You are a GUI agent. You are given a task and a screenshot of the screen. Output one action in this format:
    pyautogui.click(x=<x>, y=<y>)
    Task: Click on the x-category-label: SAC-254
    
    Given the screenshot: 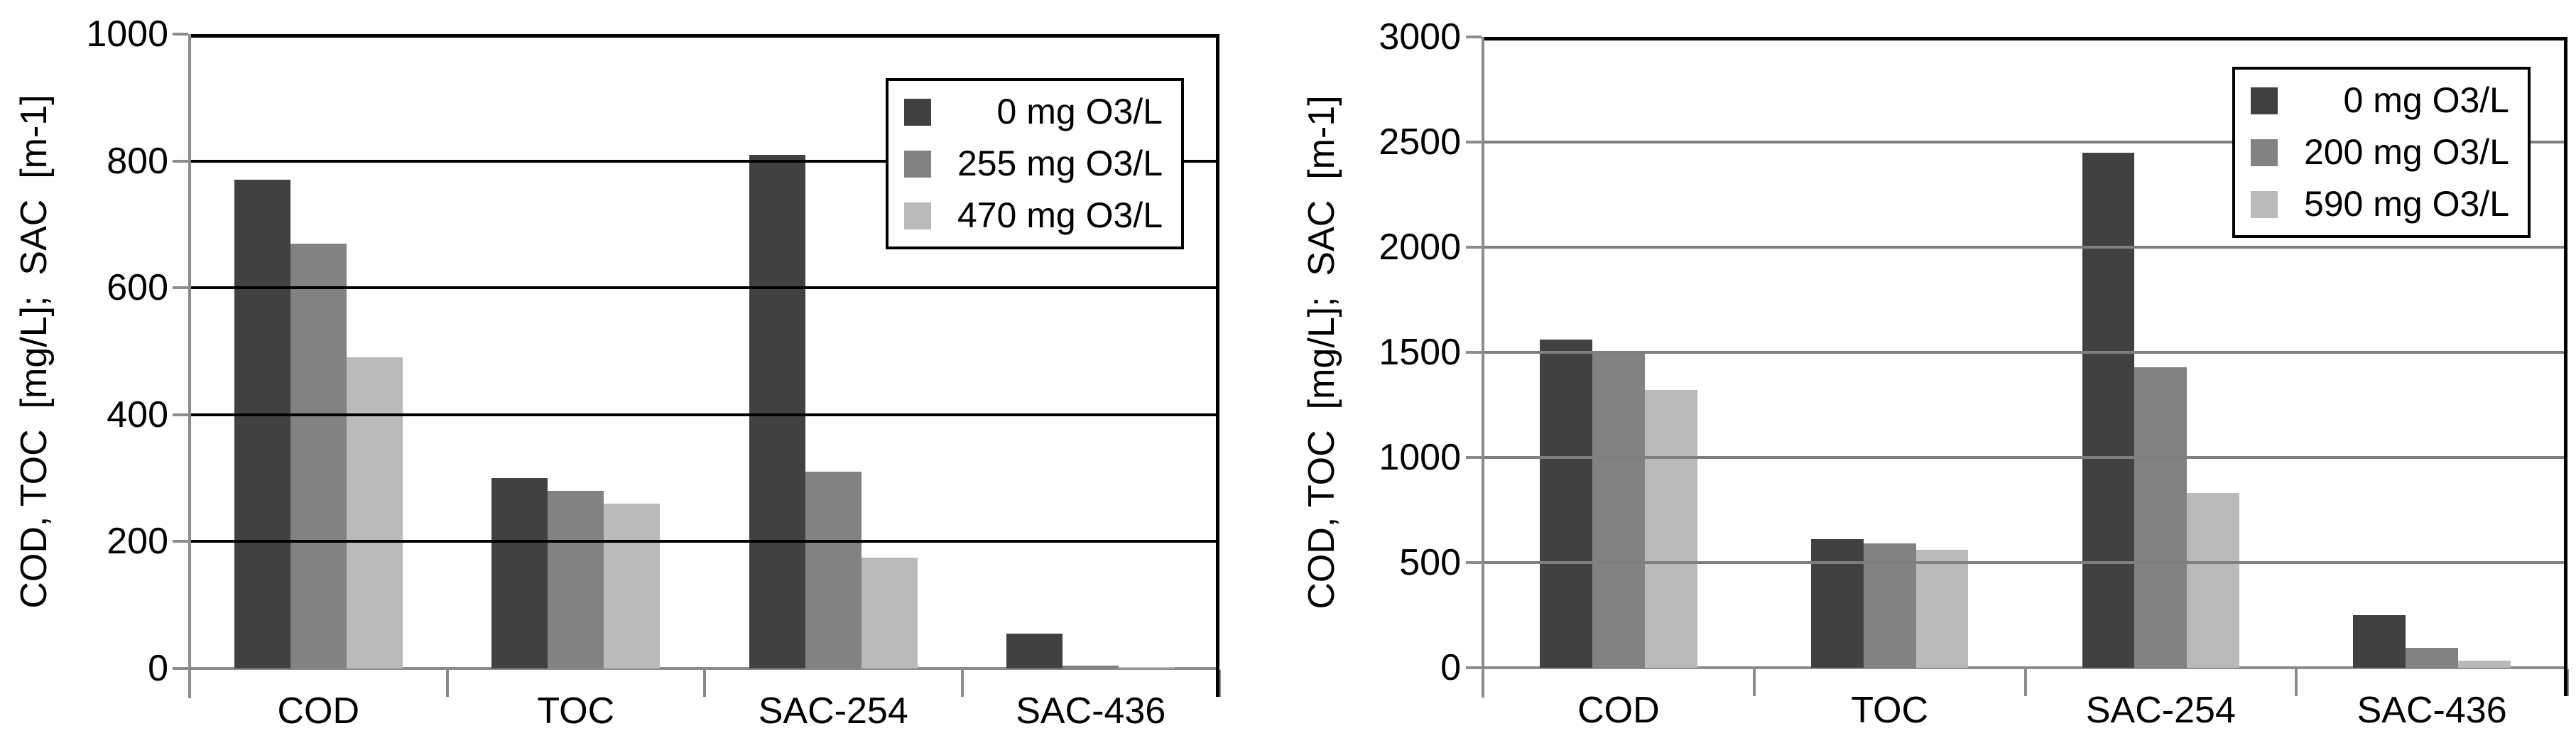 What is the action you would take?
    pyautogui.click(x=833, y=711)
    